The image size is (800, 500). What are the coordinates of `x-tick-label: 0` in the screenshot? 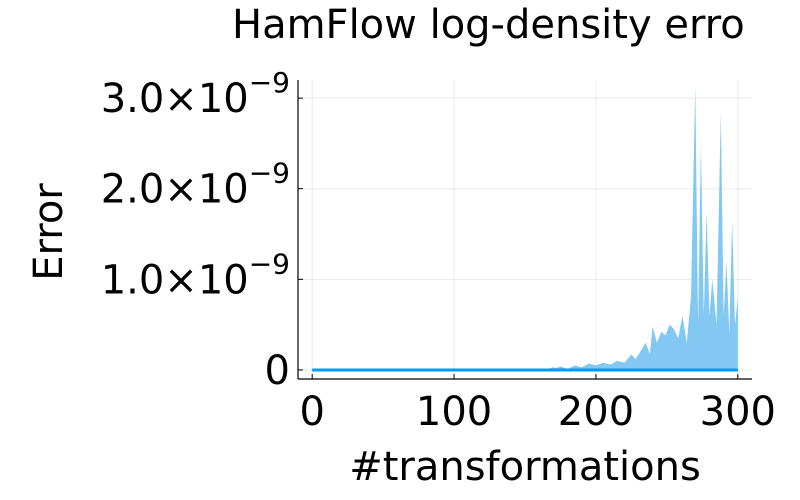 It's located at (311, 412).